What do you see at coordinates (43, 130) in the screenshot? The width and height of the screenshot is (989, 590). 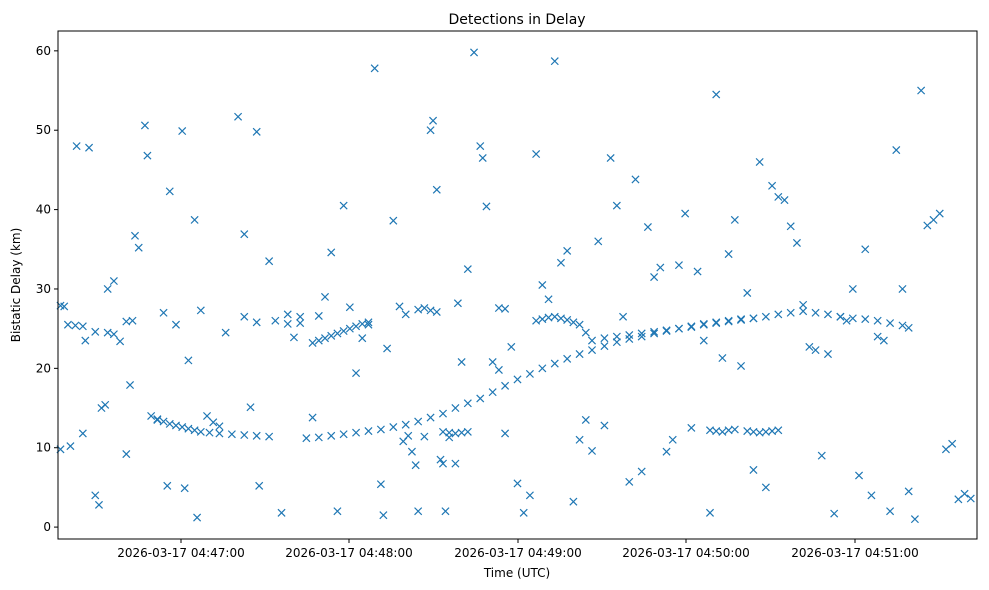 I see `y-tick-label: 50` at bounding box center [43, 130].